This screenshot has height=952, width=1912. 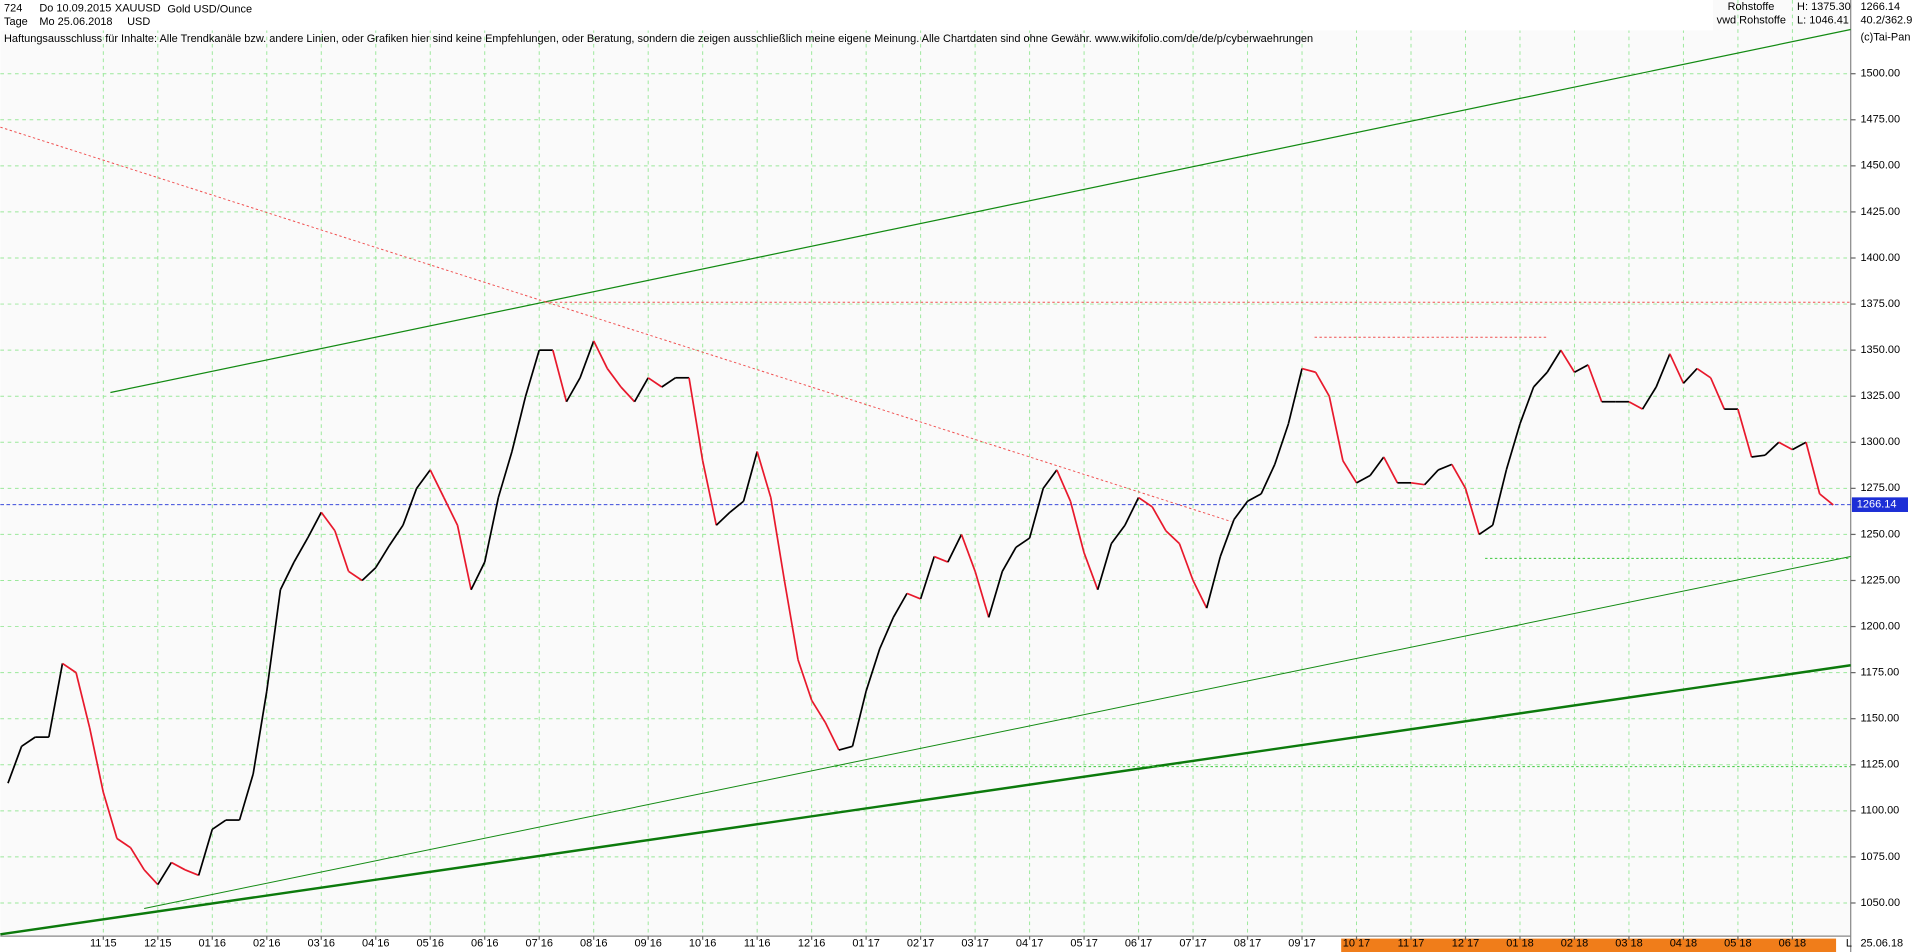 I want to click on y-tick-label: 1425.00, so click(x=1880, y=212).